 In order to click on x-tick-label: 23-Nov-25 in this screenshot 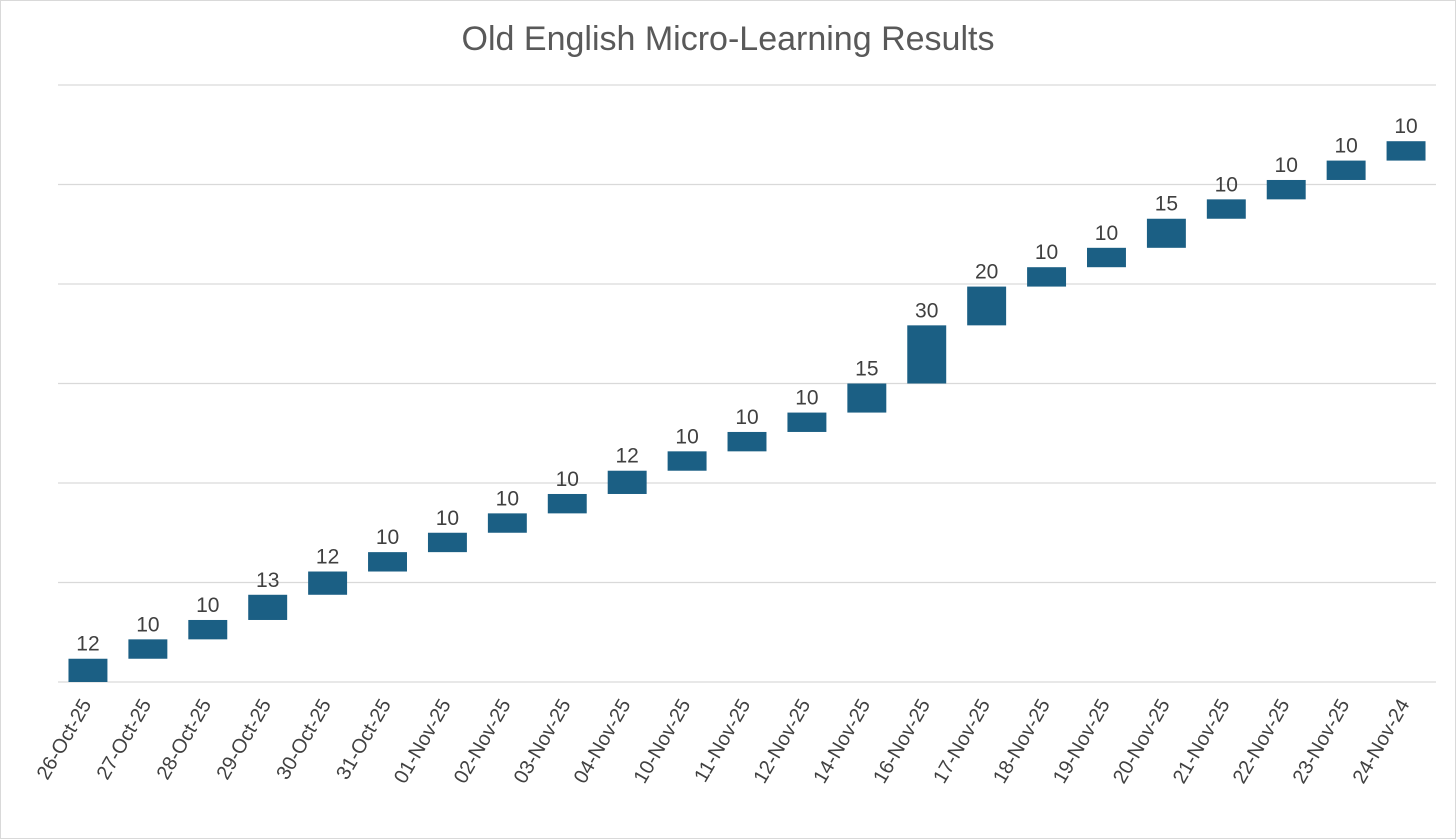, I will do `click(1322, 742)`.